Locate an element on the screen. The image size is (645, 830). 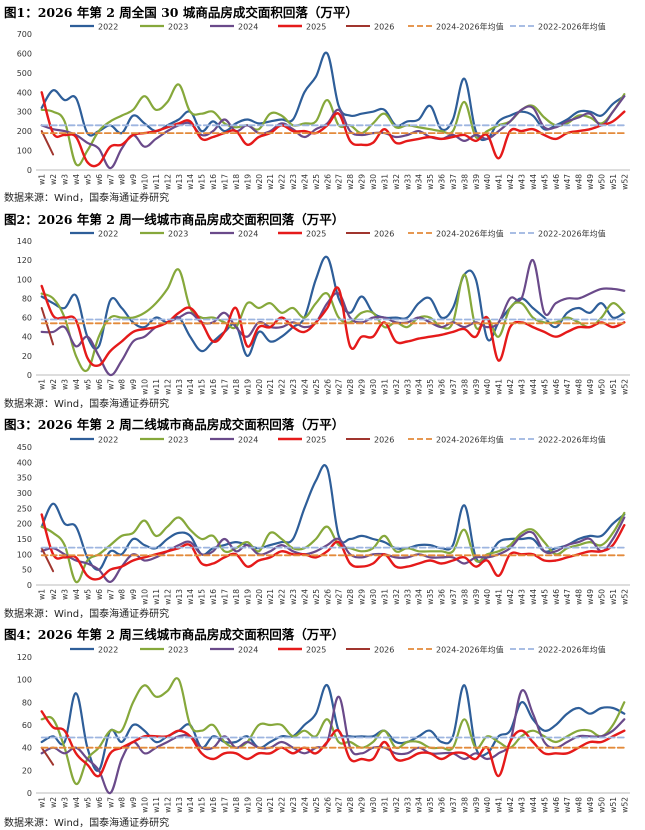
series-line-2024 is located at coordinates (333, 742).